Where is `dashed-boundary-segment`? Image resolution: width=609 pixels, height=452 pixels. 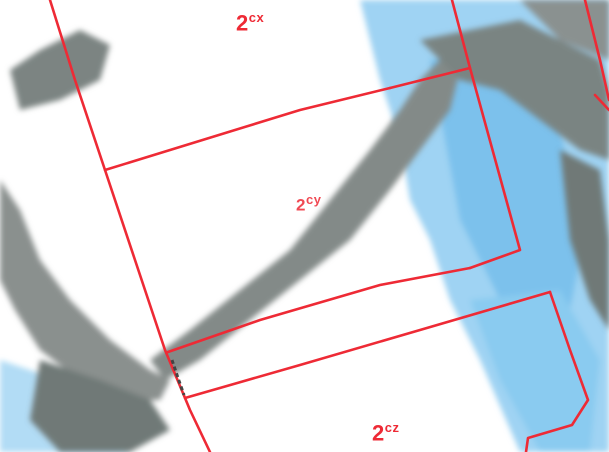
dashed-boundary-segment is located at coordinates (178, 377).